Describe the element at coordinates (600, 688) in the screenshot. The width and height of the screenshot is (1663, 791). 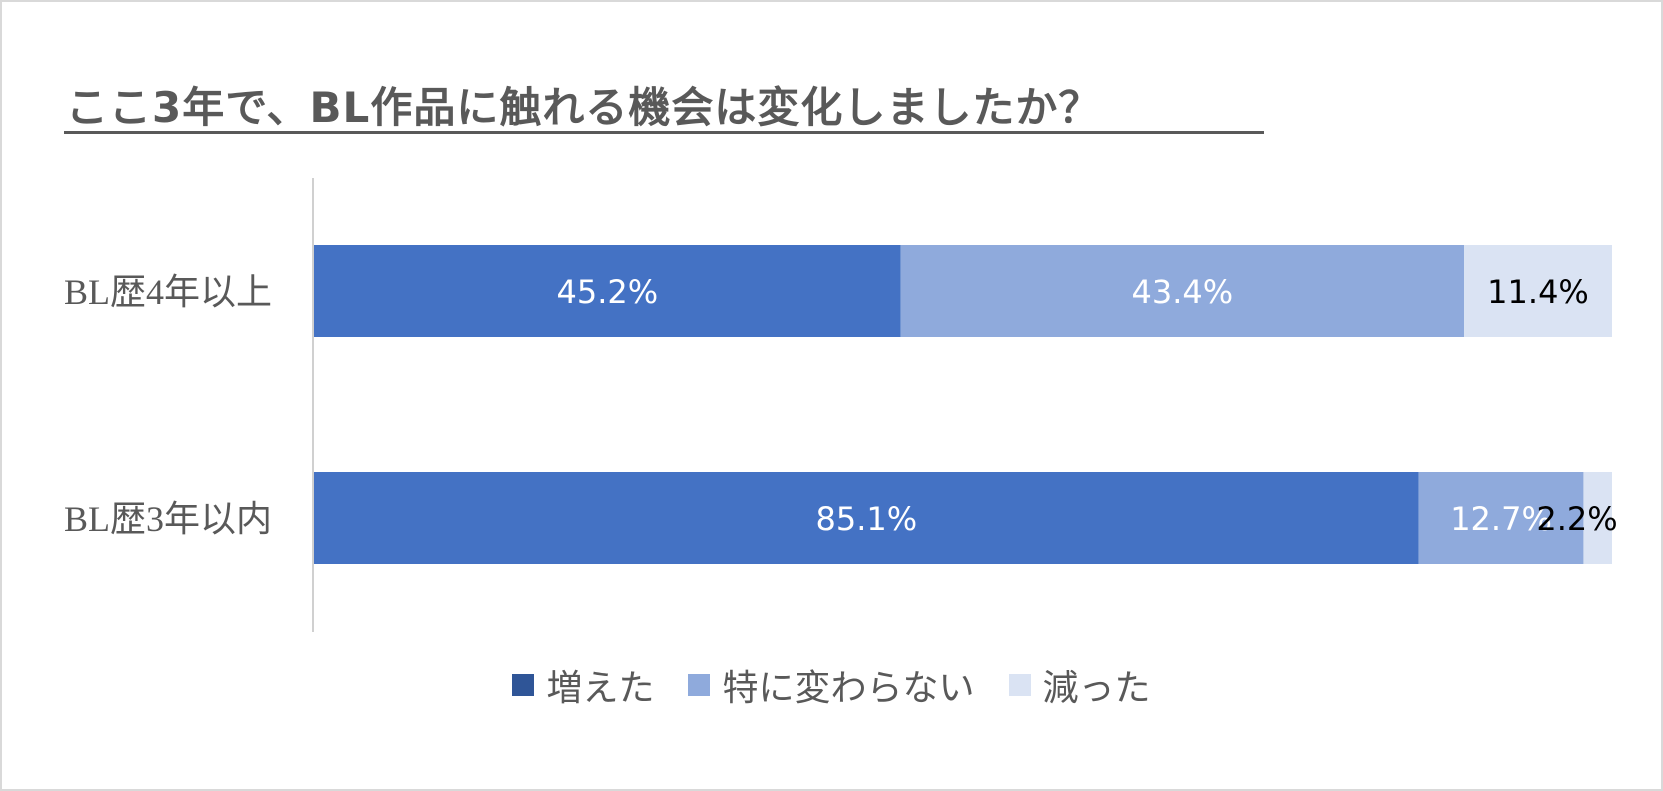
I see `legend-label: 増えた` at that location.